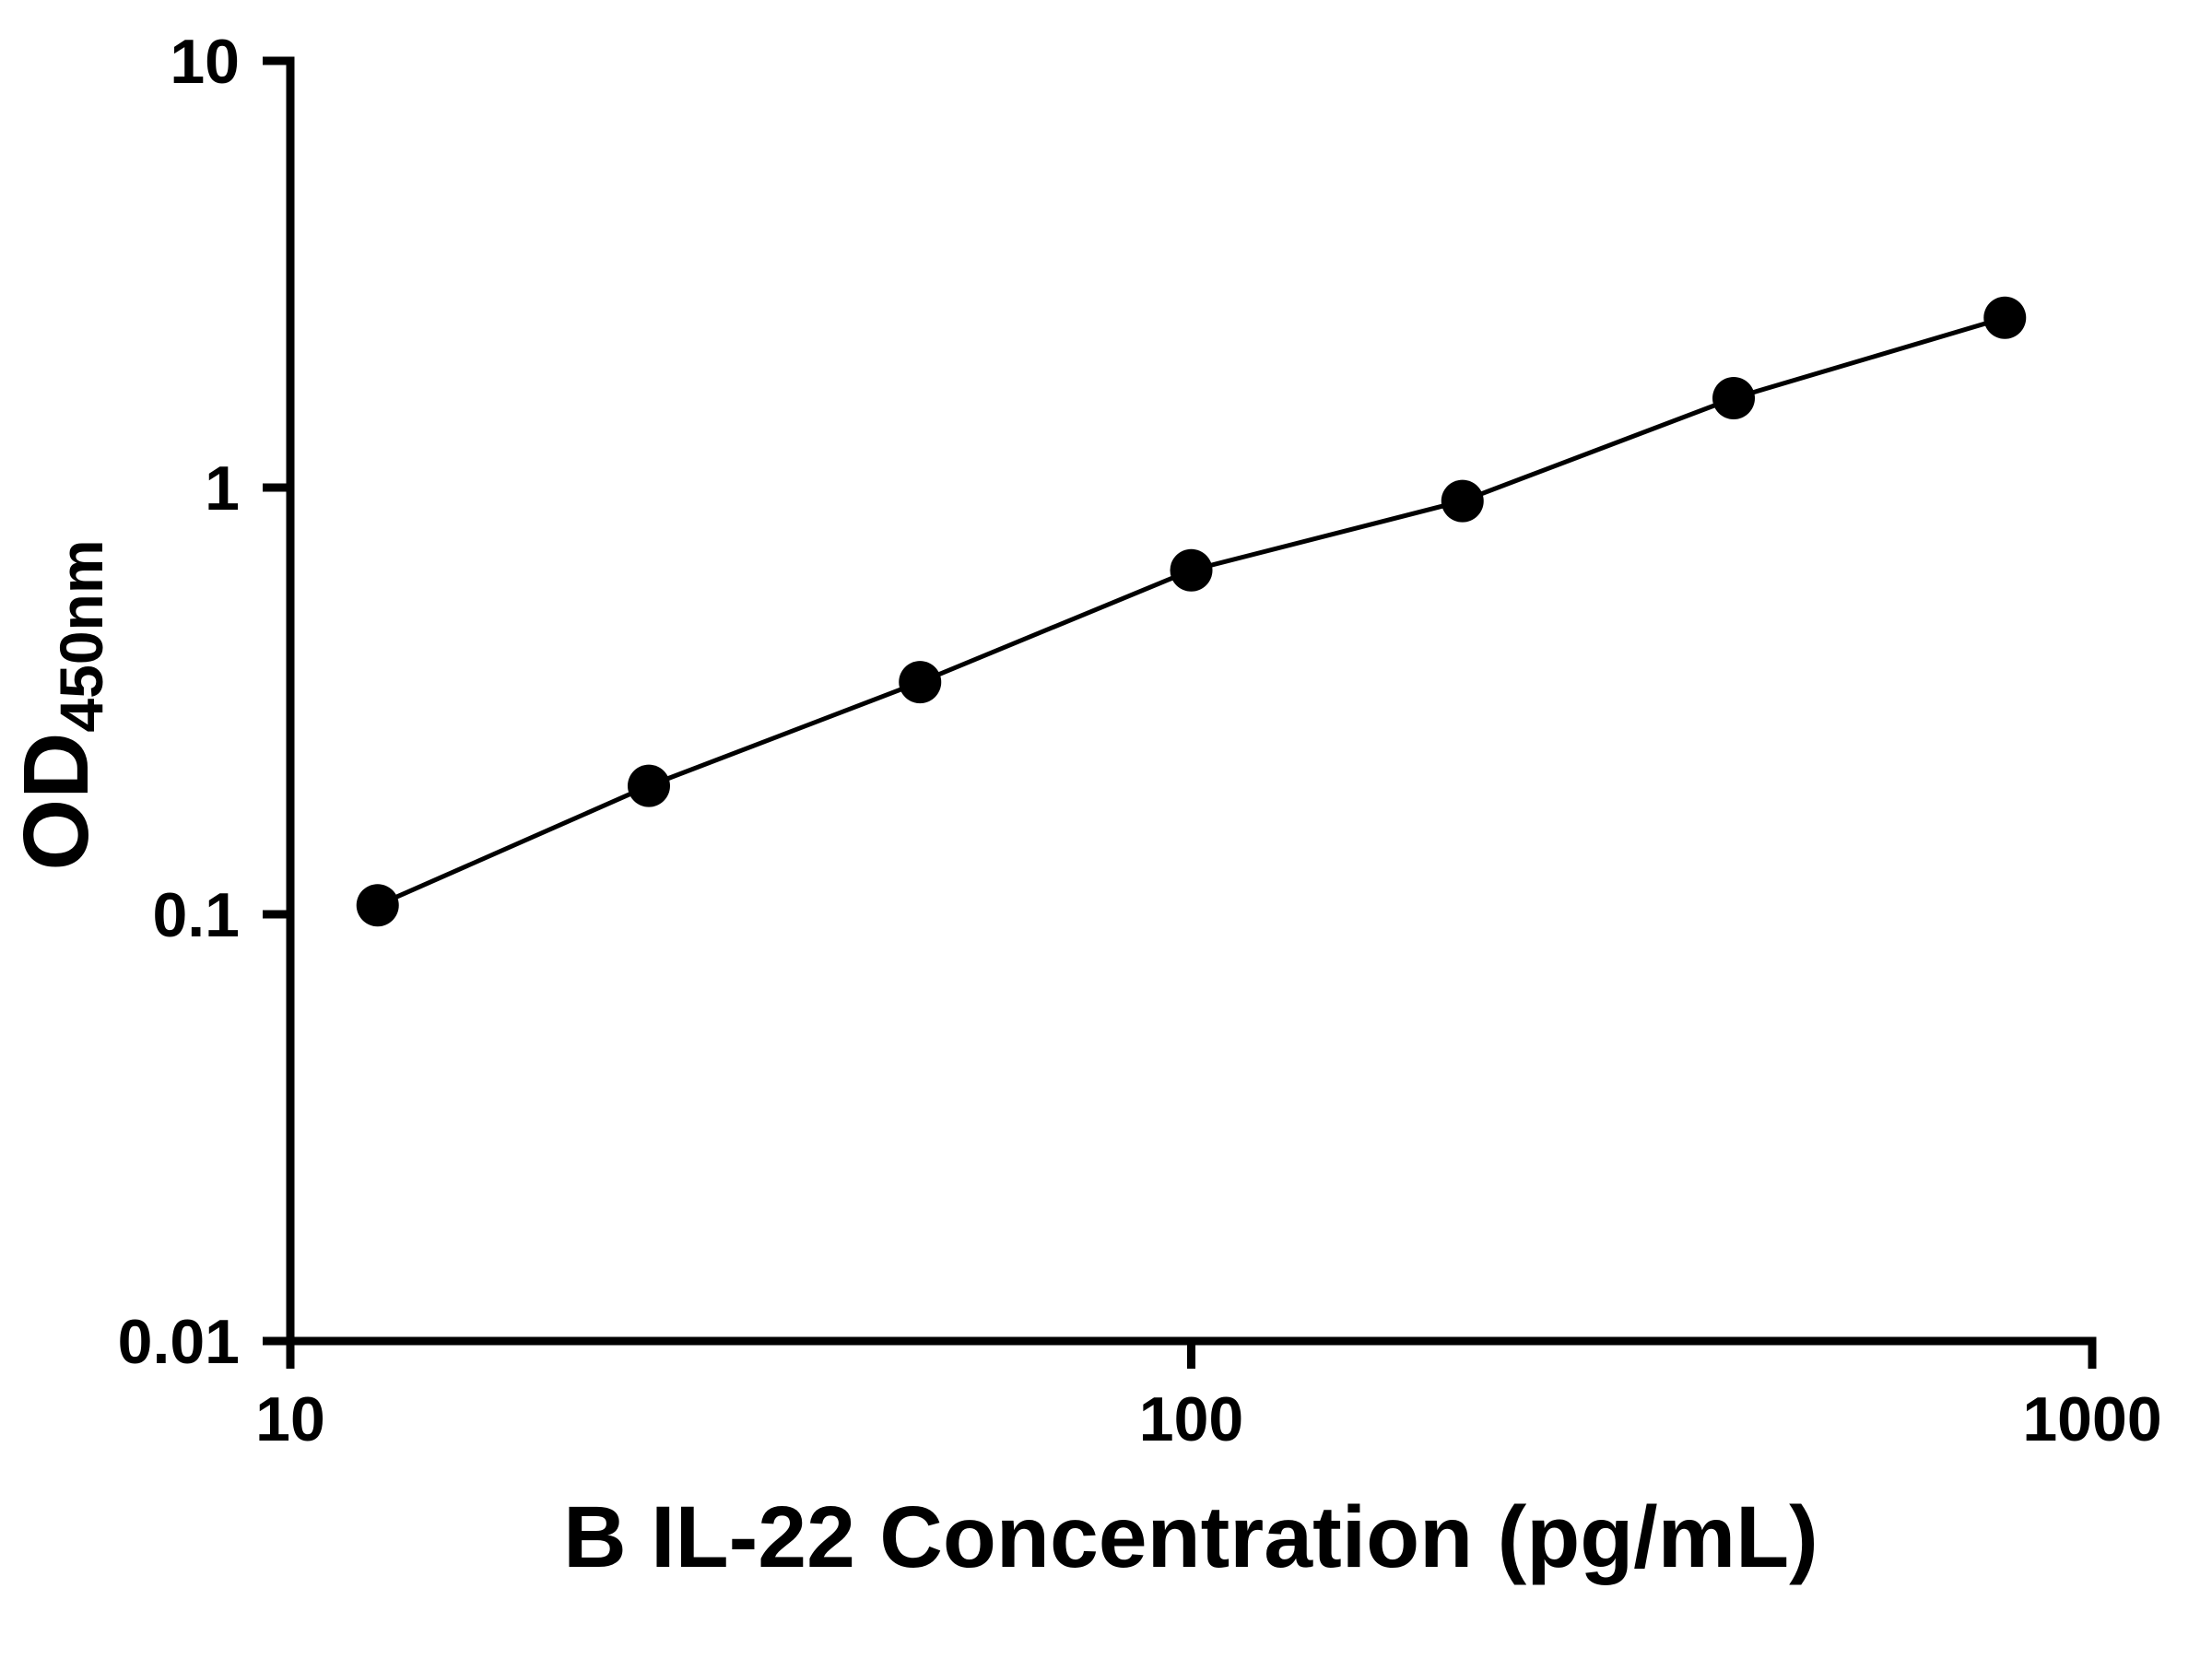 Image resolution: width=2212 pixels, height=1659 pixels. I want to click on y-axis-title-sub: 450nm, so click(81, 635).